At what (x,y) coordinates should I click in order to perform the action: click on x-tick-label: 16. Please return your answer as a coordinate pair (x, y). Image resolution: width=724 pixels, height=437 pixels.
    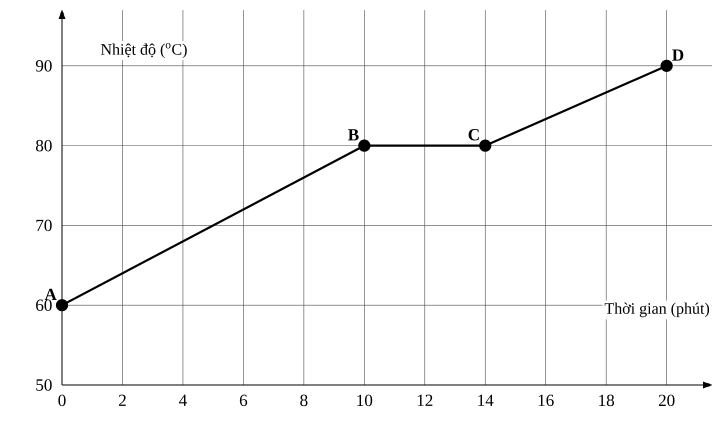
    Looking at the image, I should click on (546, 400).